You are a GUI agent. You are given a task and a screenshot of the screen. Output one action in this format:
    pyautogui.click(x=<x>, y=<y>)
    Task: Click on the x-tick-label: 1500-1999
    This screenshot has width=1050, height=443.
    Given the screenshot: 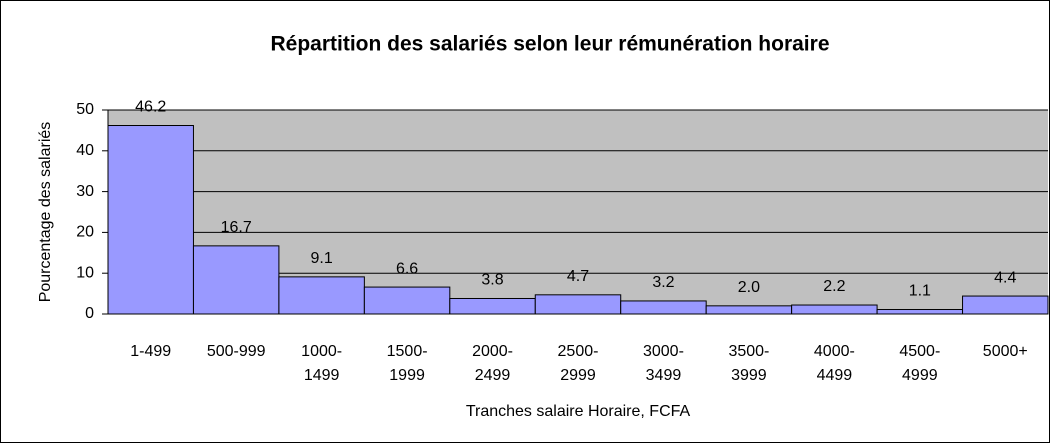 What is the action you would take?
    pyautogui.click(x=407, y=363)
    